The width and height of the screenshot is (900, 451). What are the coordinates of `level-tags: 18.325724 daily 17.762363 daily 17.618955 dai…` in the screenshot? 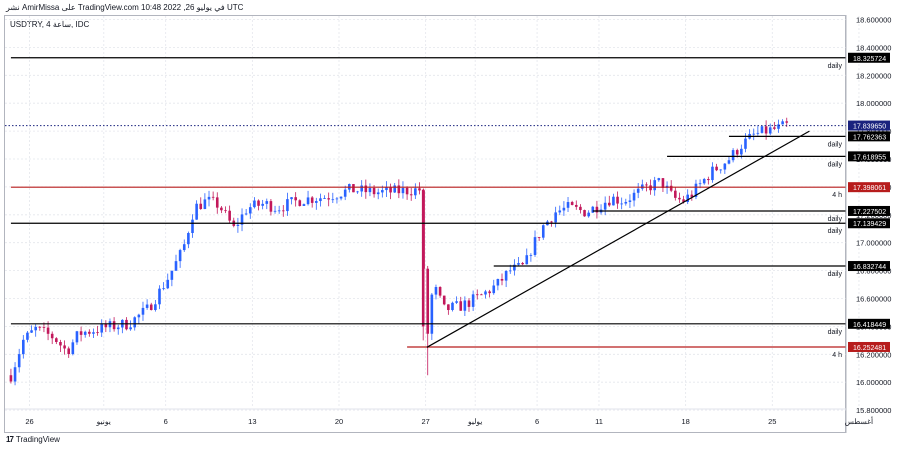 It's located at (859, 205).